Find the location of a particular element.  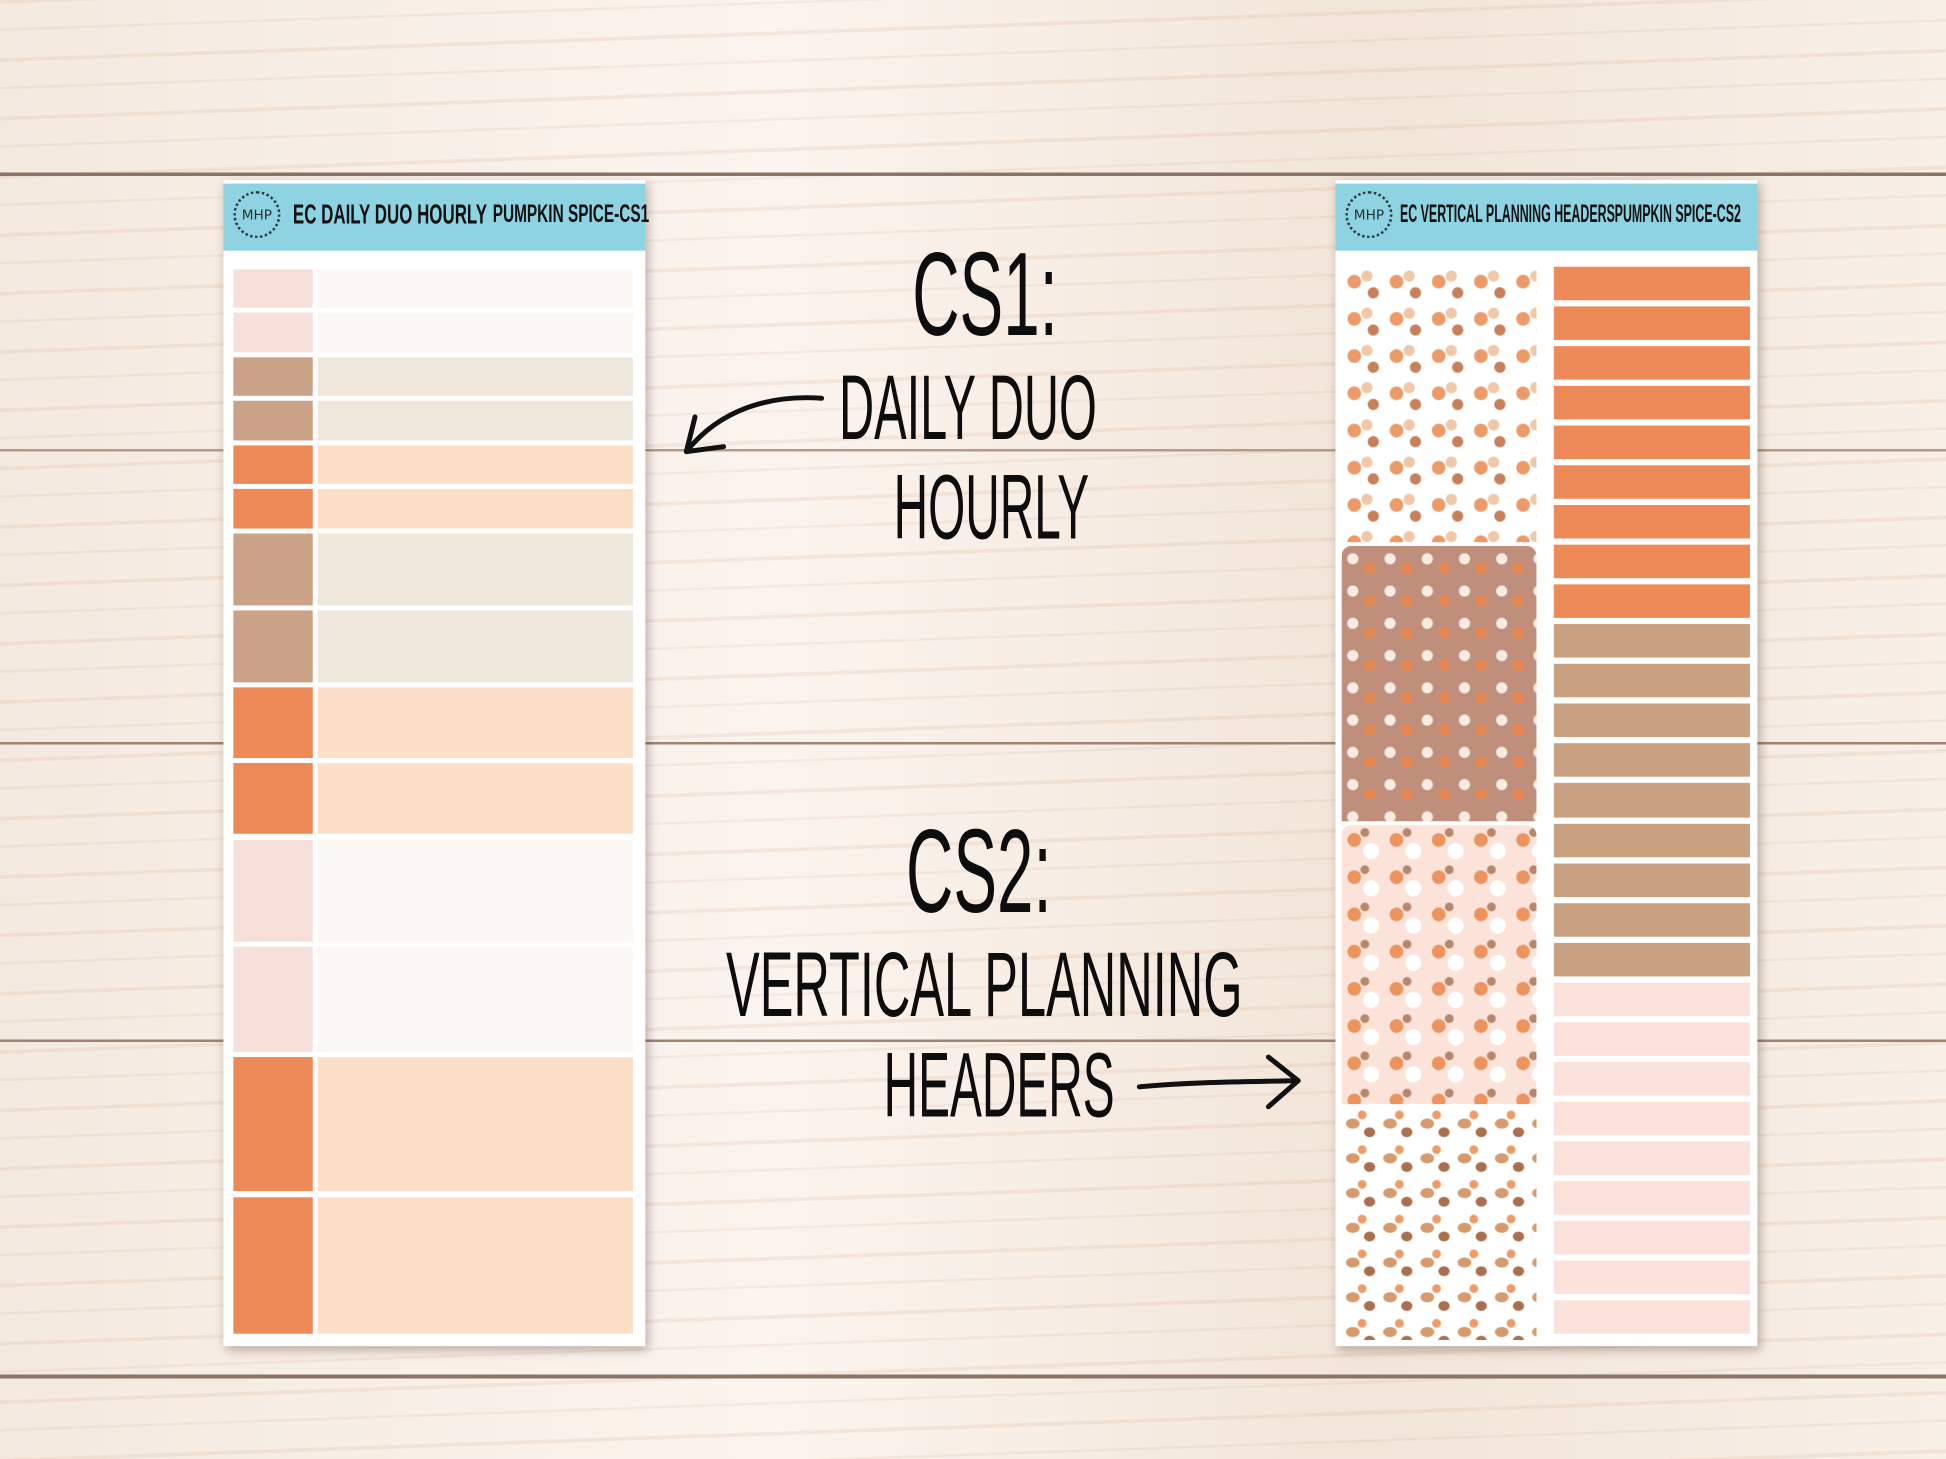

cs2-line1: VERTICAL PLANNING is located at coordinates (984, 984).